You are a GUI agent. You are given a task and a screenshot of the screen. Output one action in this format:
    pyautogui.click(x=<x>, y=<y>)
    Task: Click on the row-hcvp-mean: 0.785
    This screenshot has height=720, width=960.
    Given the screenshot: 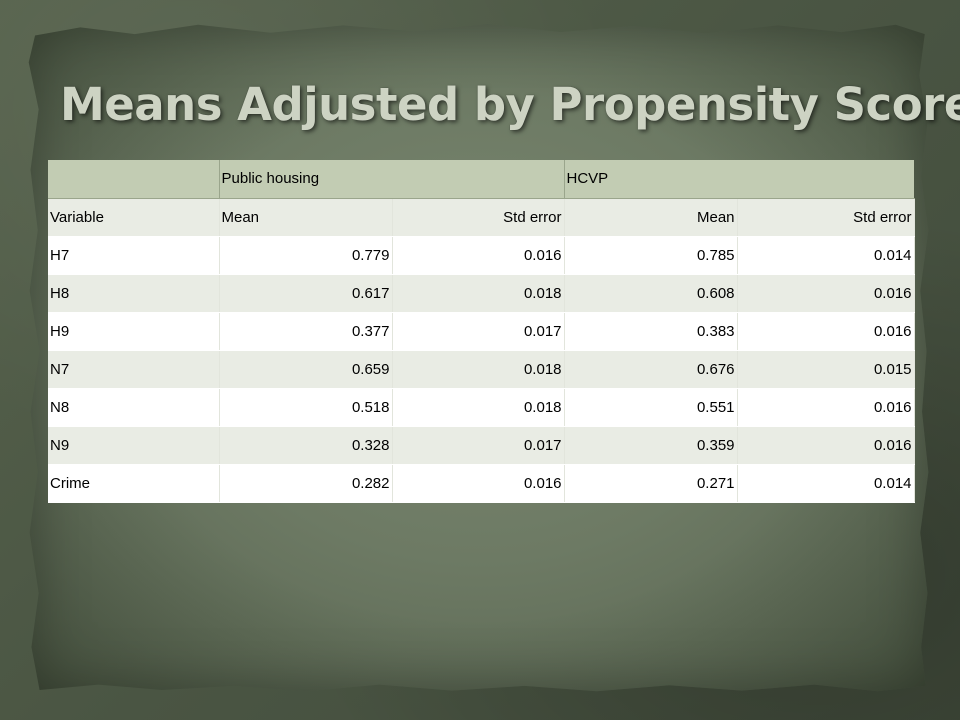 What is the action you would take?
    pyautogui.click(x=651, y=255)
    